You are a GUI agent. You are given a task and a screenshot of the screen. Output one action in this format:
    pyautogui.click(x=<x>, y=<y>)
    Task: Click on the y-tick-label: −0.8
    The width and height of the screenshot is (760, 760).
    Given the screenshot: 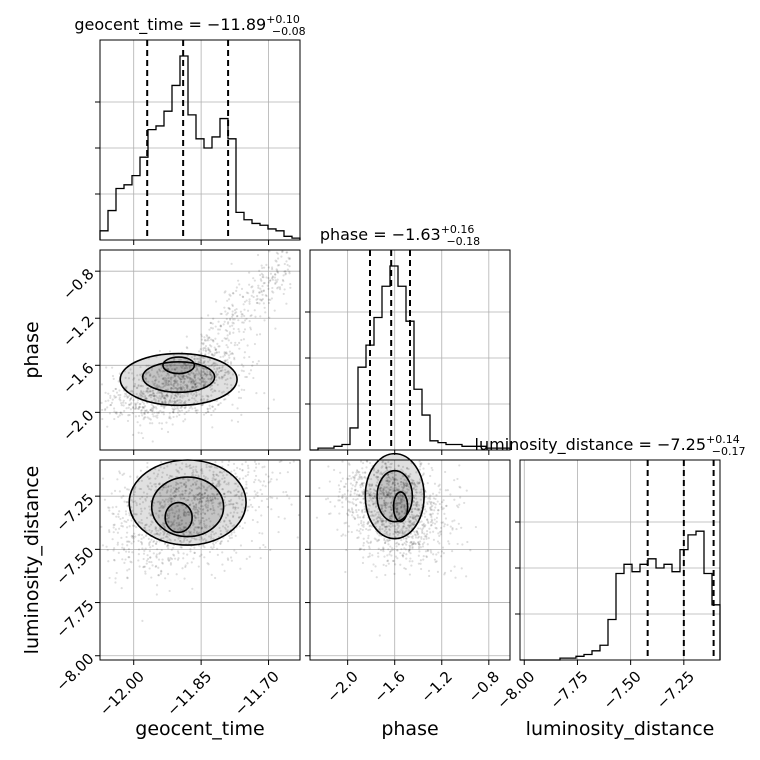 What is the action you would take?
    pyautogui.click(x=78, y=284)
    